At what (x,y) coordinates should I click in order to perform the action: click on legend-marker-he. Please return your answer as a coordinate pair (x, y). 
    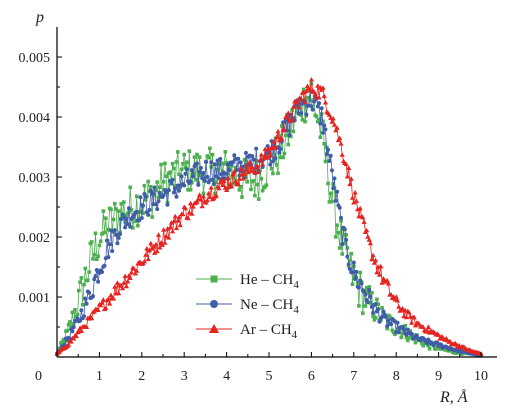
    Looking at the image, I should click on (214, 279).